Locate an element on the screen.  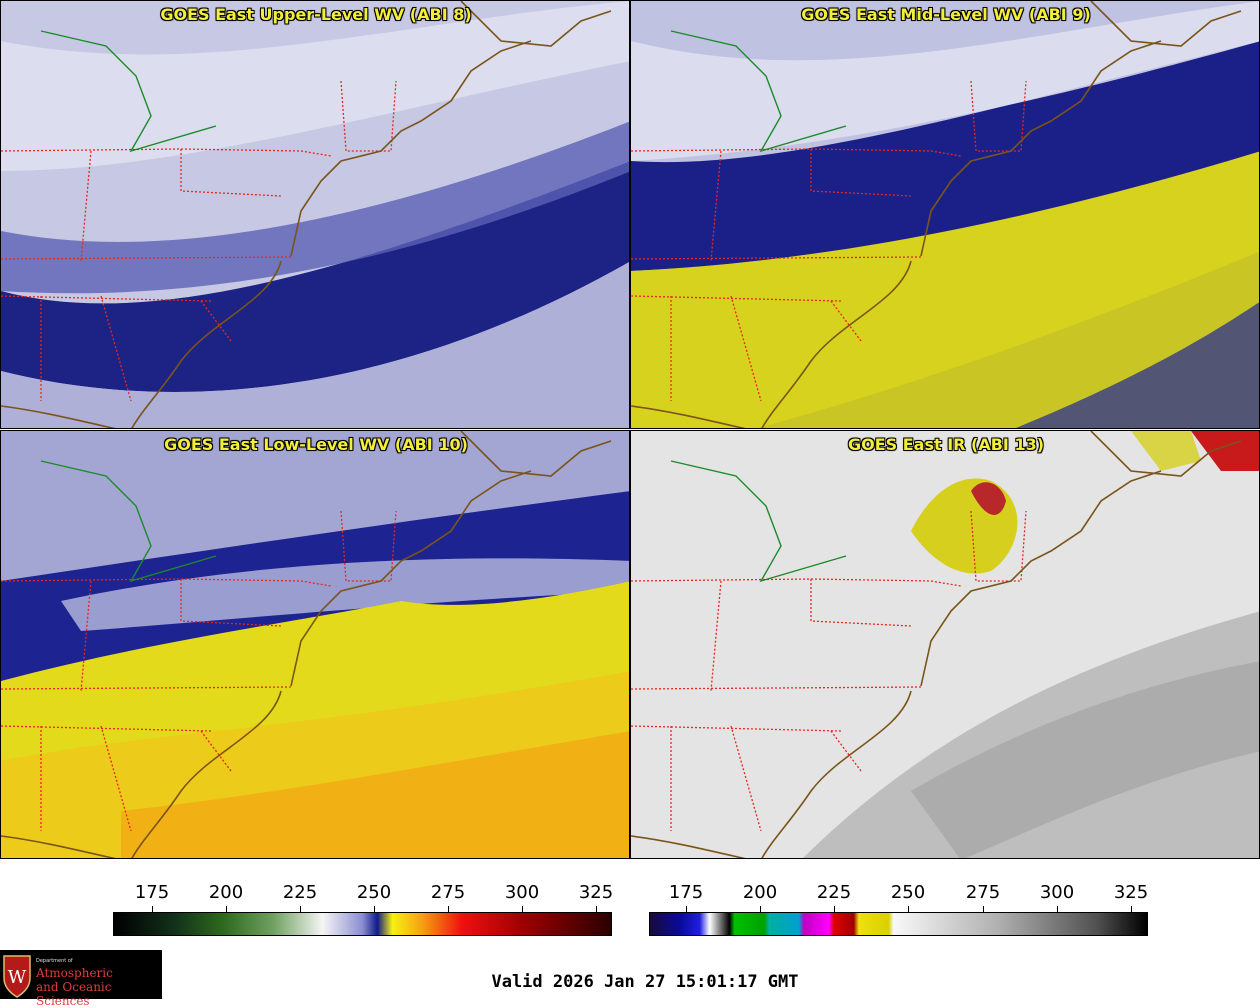
logo-department-text: Department of is located at coordinates (54, 961).